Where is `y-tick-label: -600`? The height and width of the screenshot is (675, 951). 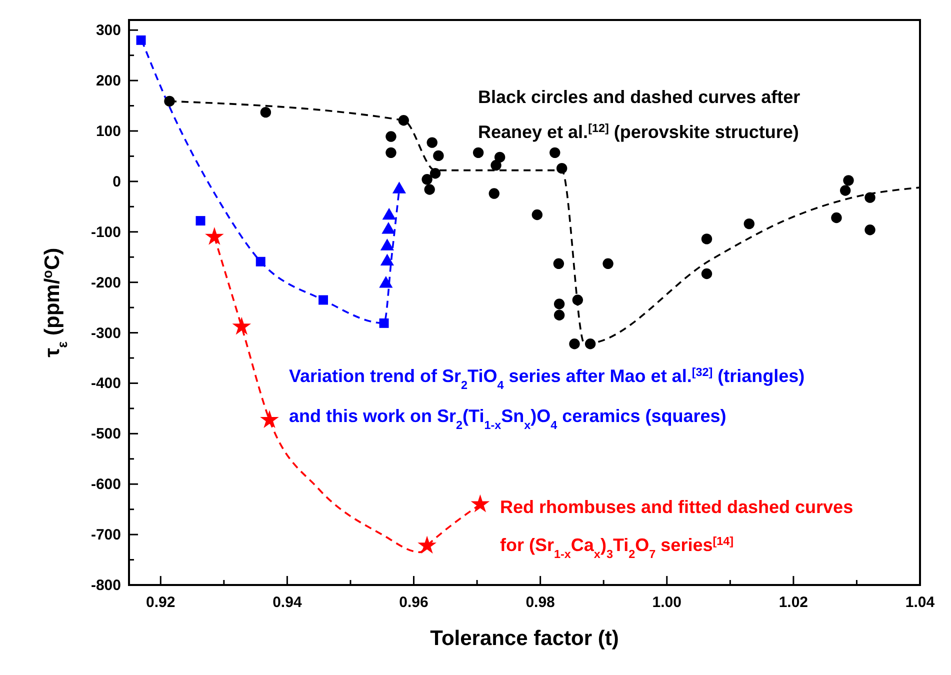
y-tick-label: -600 is located at coordinates (105, 485).